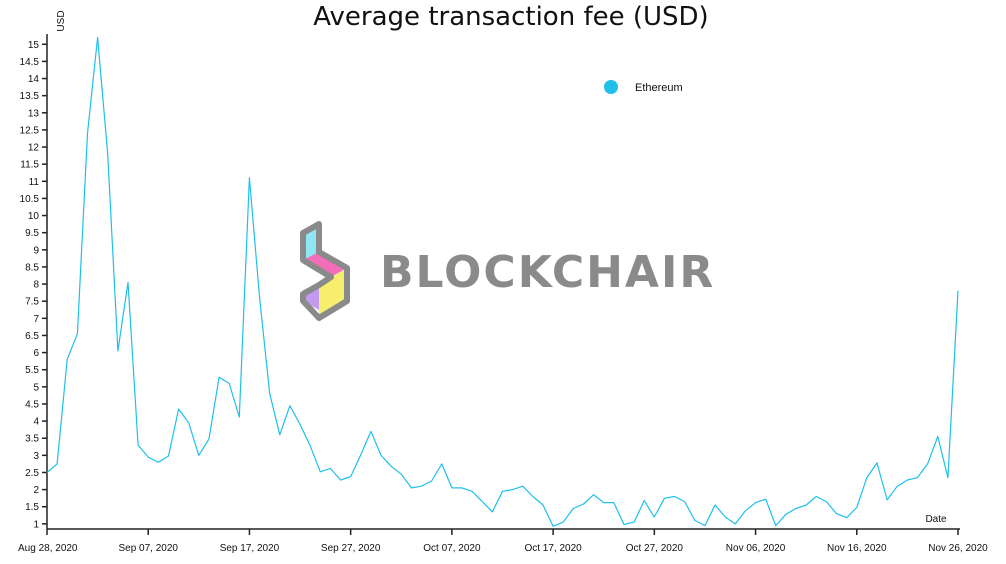 The height and width of the screenshot is (564, 1006). Describe the element at coordinates (61, 20) in the screenshot. I see `y-axis-label: USD` at that location.